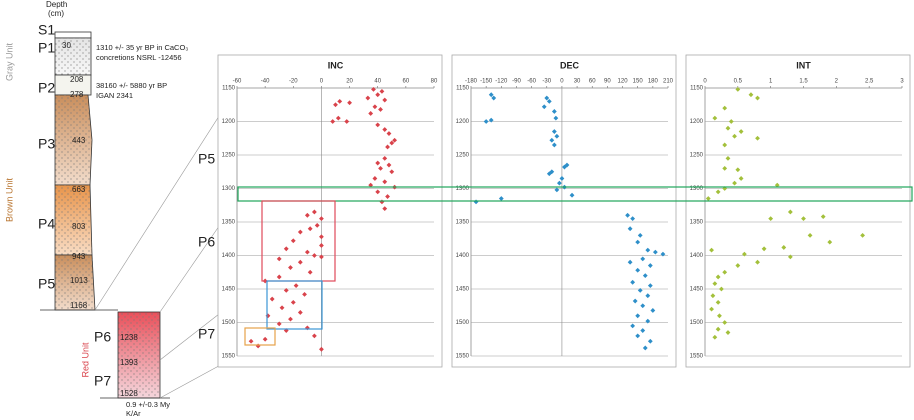  Describe the element at coordinates (46, 144) in the screenshot. I see `unit-label: P3` at that location.